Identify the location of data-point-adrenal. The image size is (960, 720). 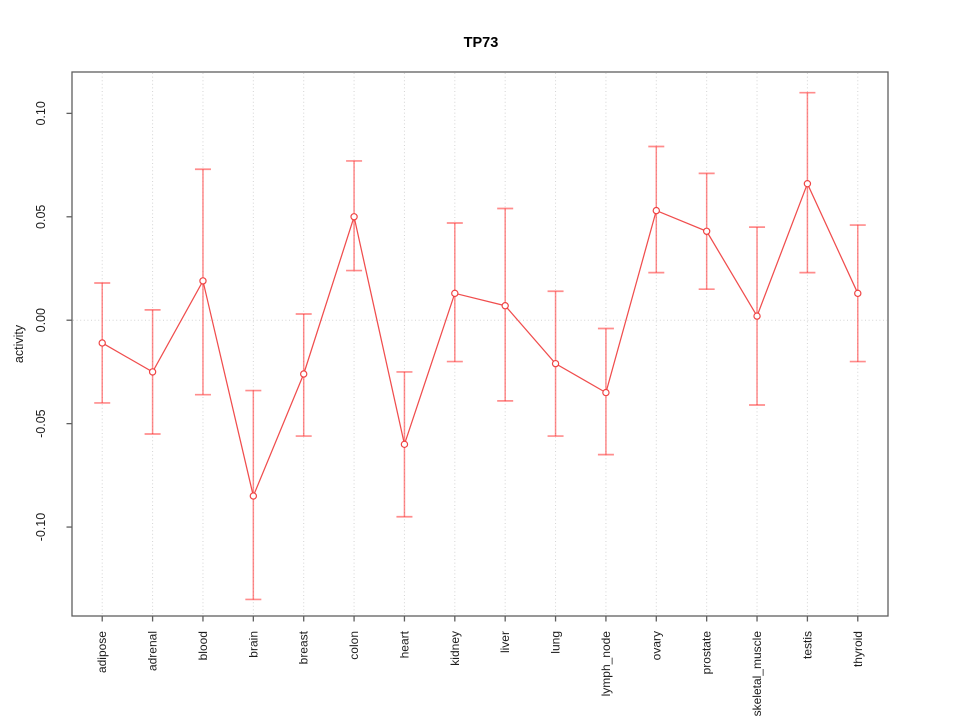
(152, 372).